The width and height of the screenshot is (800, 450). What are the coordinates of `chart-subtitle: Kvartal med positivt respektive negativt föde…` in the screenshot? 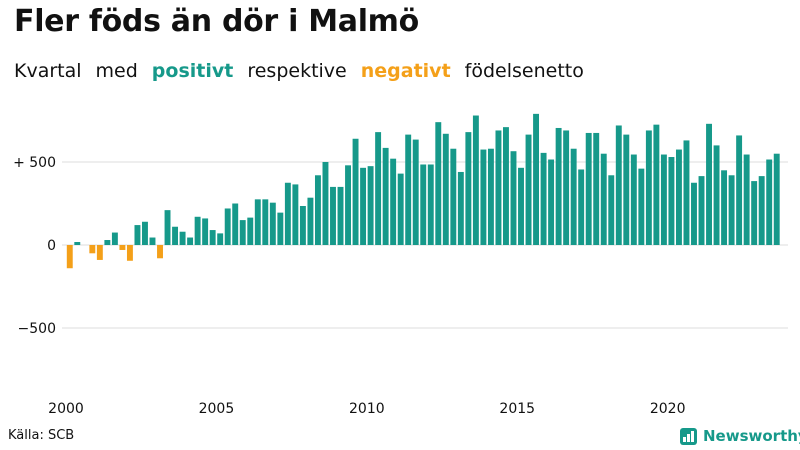 It's located at (306, 71).